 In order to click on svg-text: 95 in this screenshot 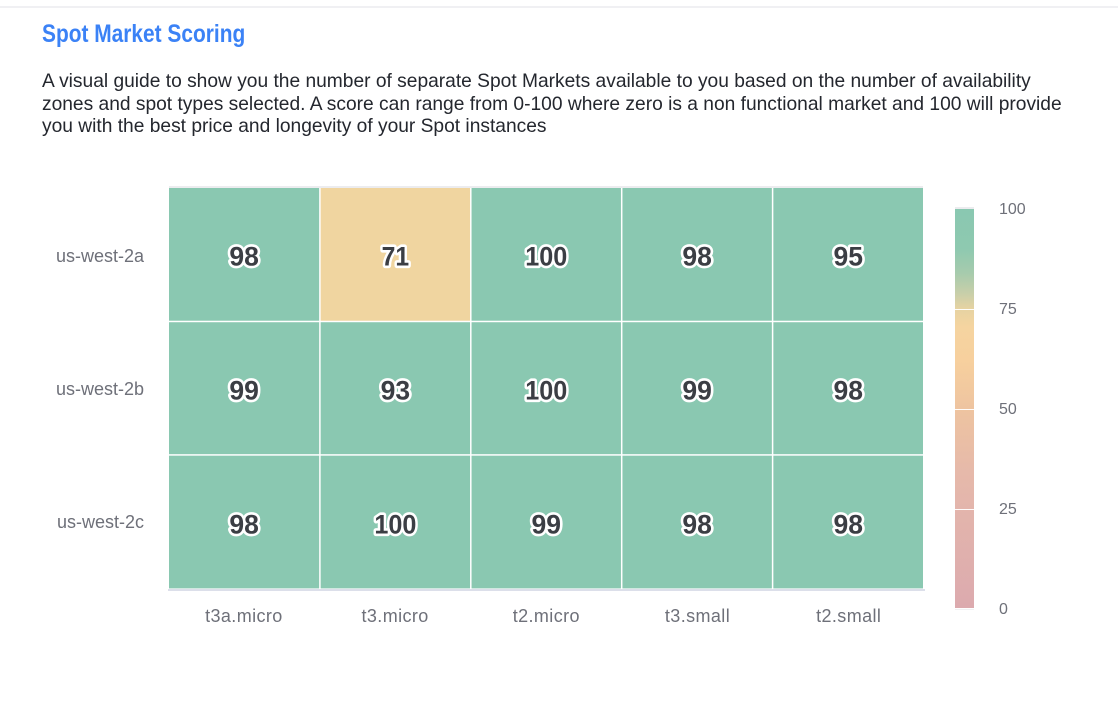, I will do `click(847, 257)`.